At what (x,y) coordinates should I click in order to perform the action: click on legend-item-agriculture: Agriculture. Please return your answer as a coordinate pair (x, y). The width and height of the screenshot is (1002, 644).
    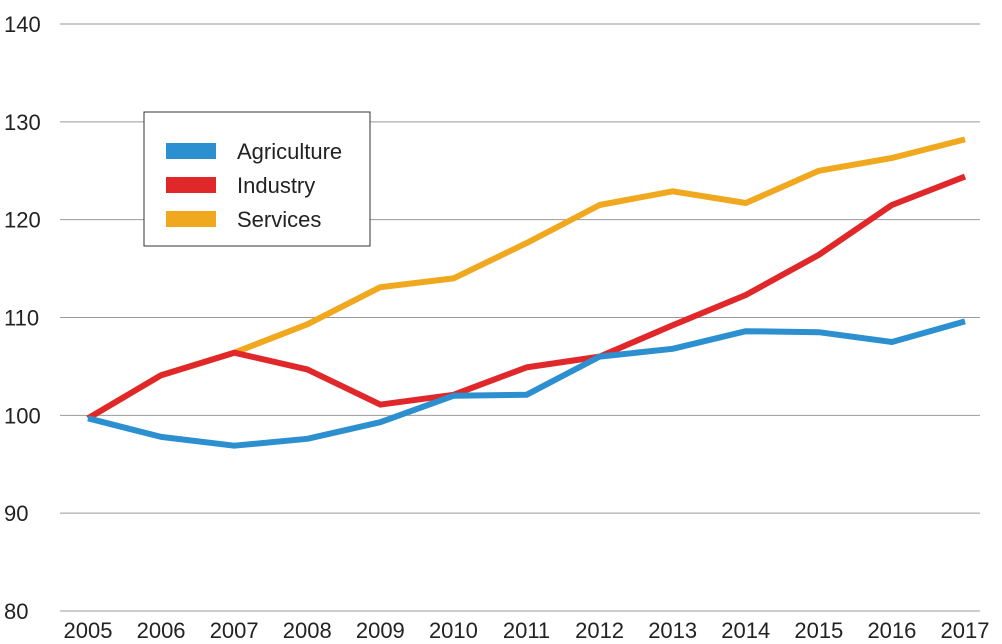
    Looking at the image, I should click on (254, 151).